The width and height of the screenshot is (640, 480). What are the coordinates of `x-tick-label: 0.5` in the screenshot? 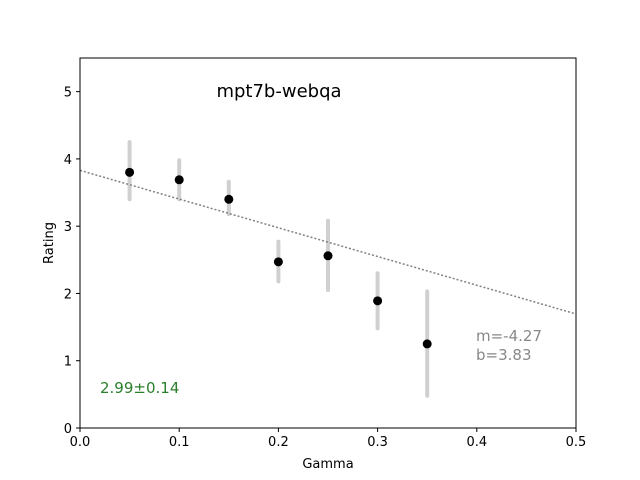 It's located at (576, 442).